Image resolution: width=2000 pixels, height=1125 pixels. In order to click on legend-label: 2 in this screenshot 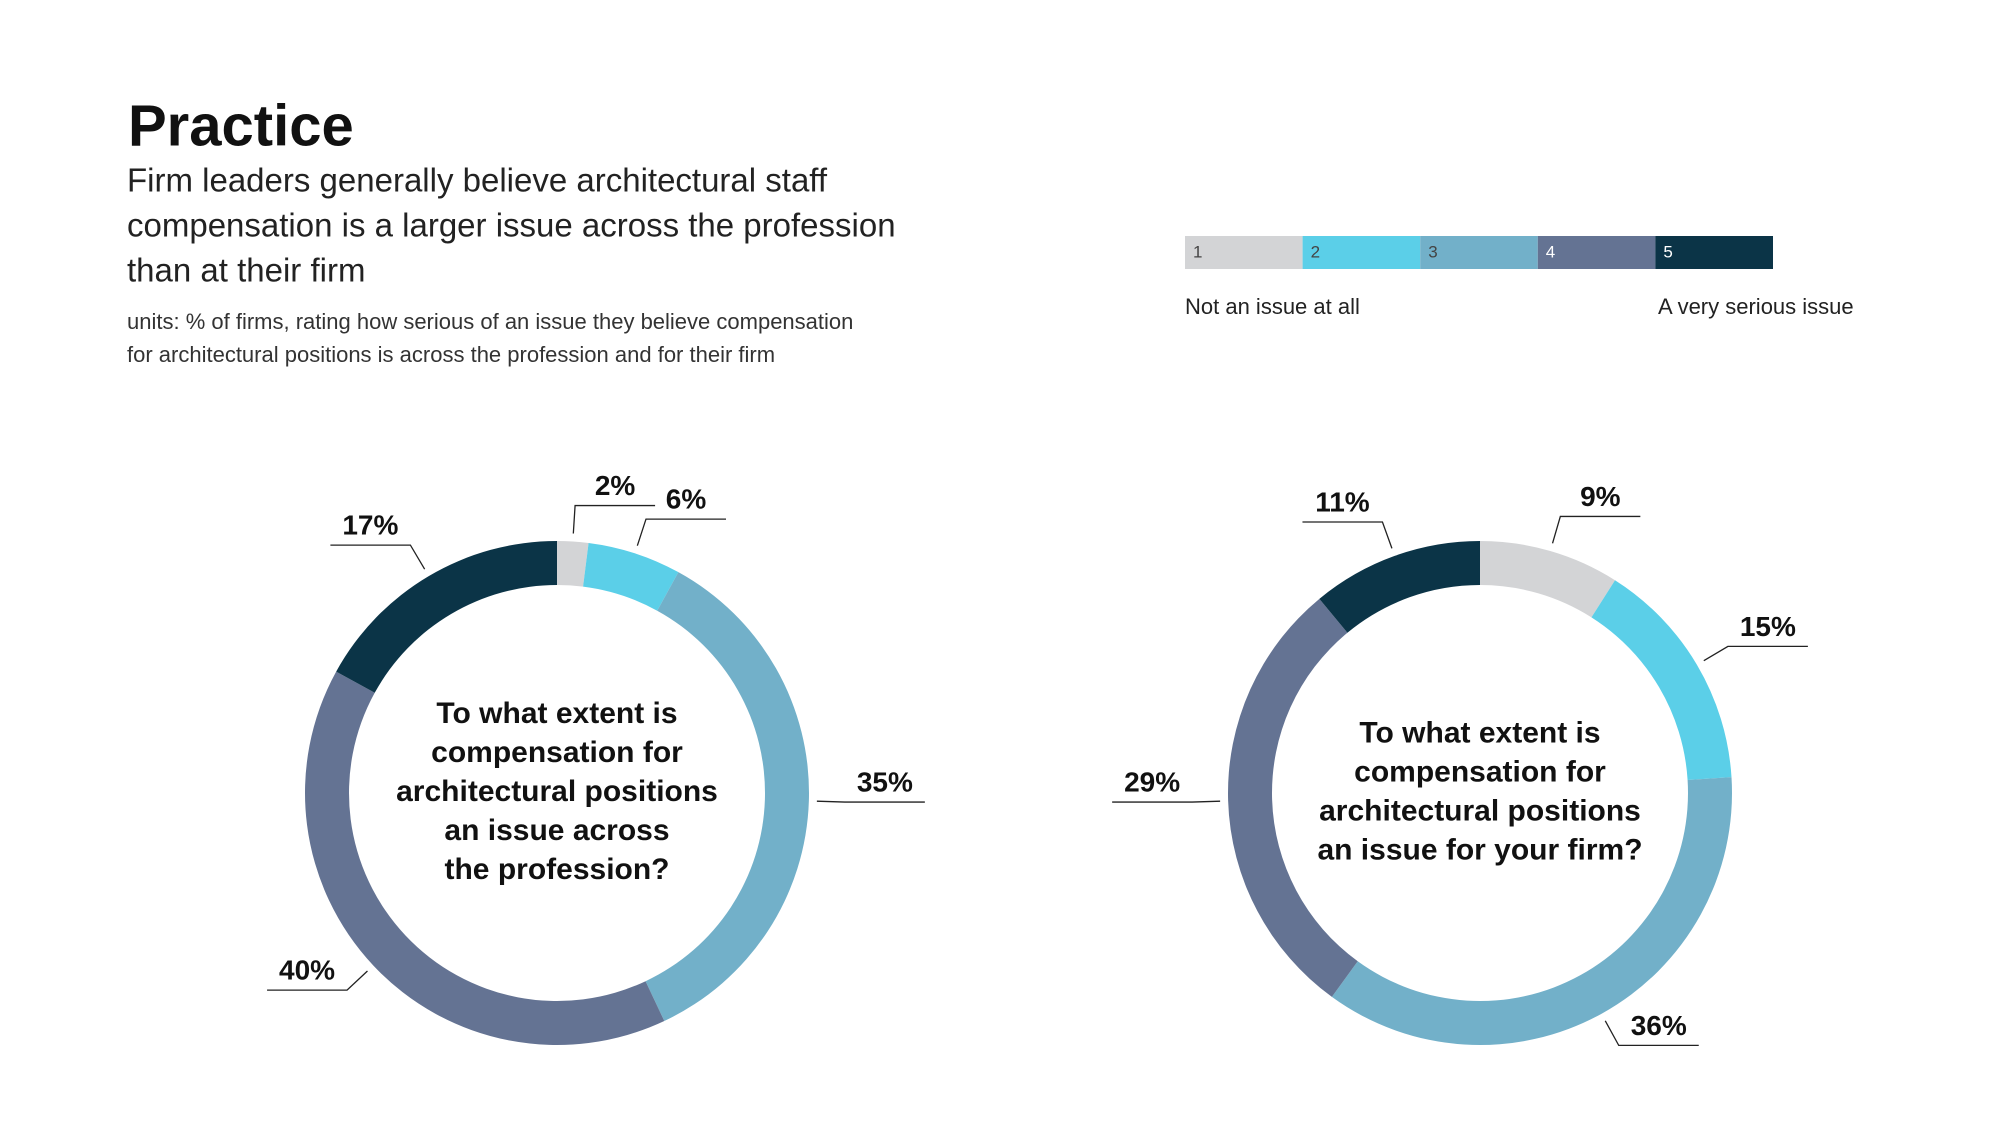, I will do `click(1315, 251)`.